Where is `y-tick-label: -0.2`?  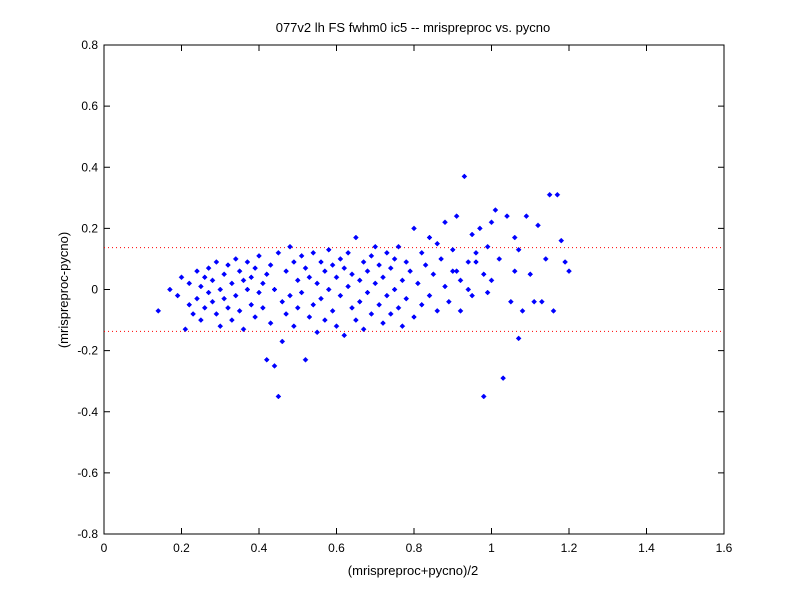 y-tick-label: -0.2 is located at coordinates (87, 351).